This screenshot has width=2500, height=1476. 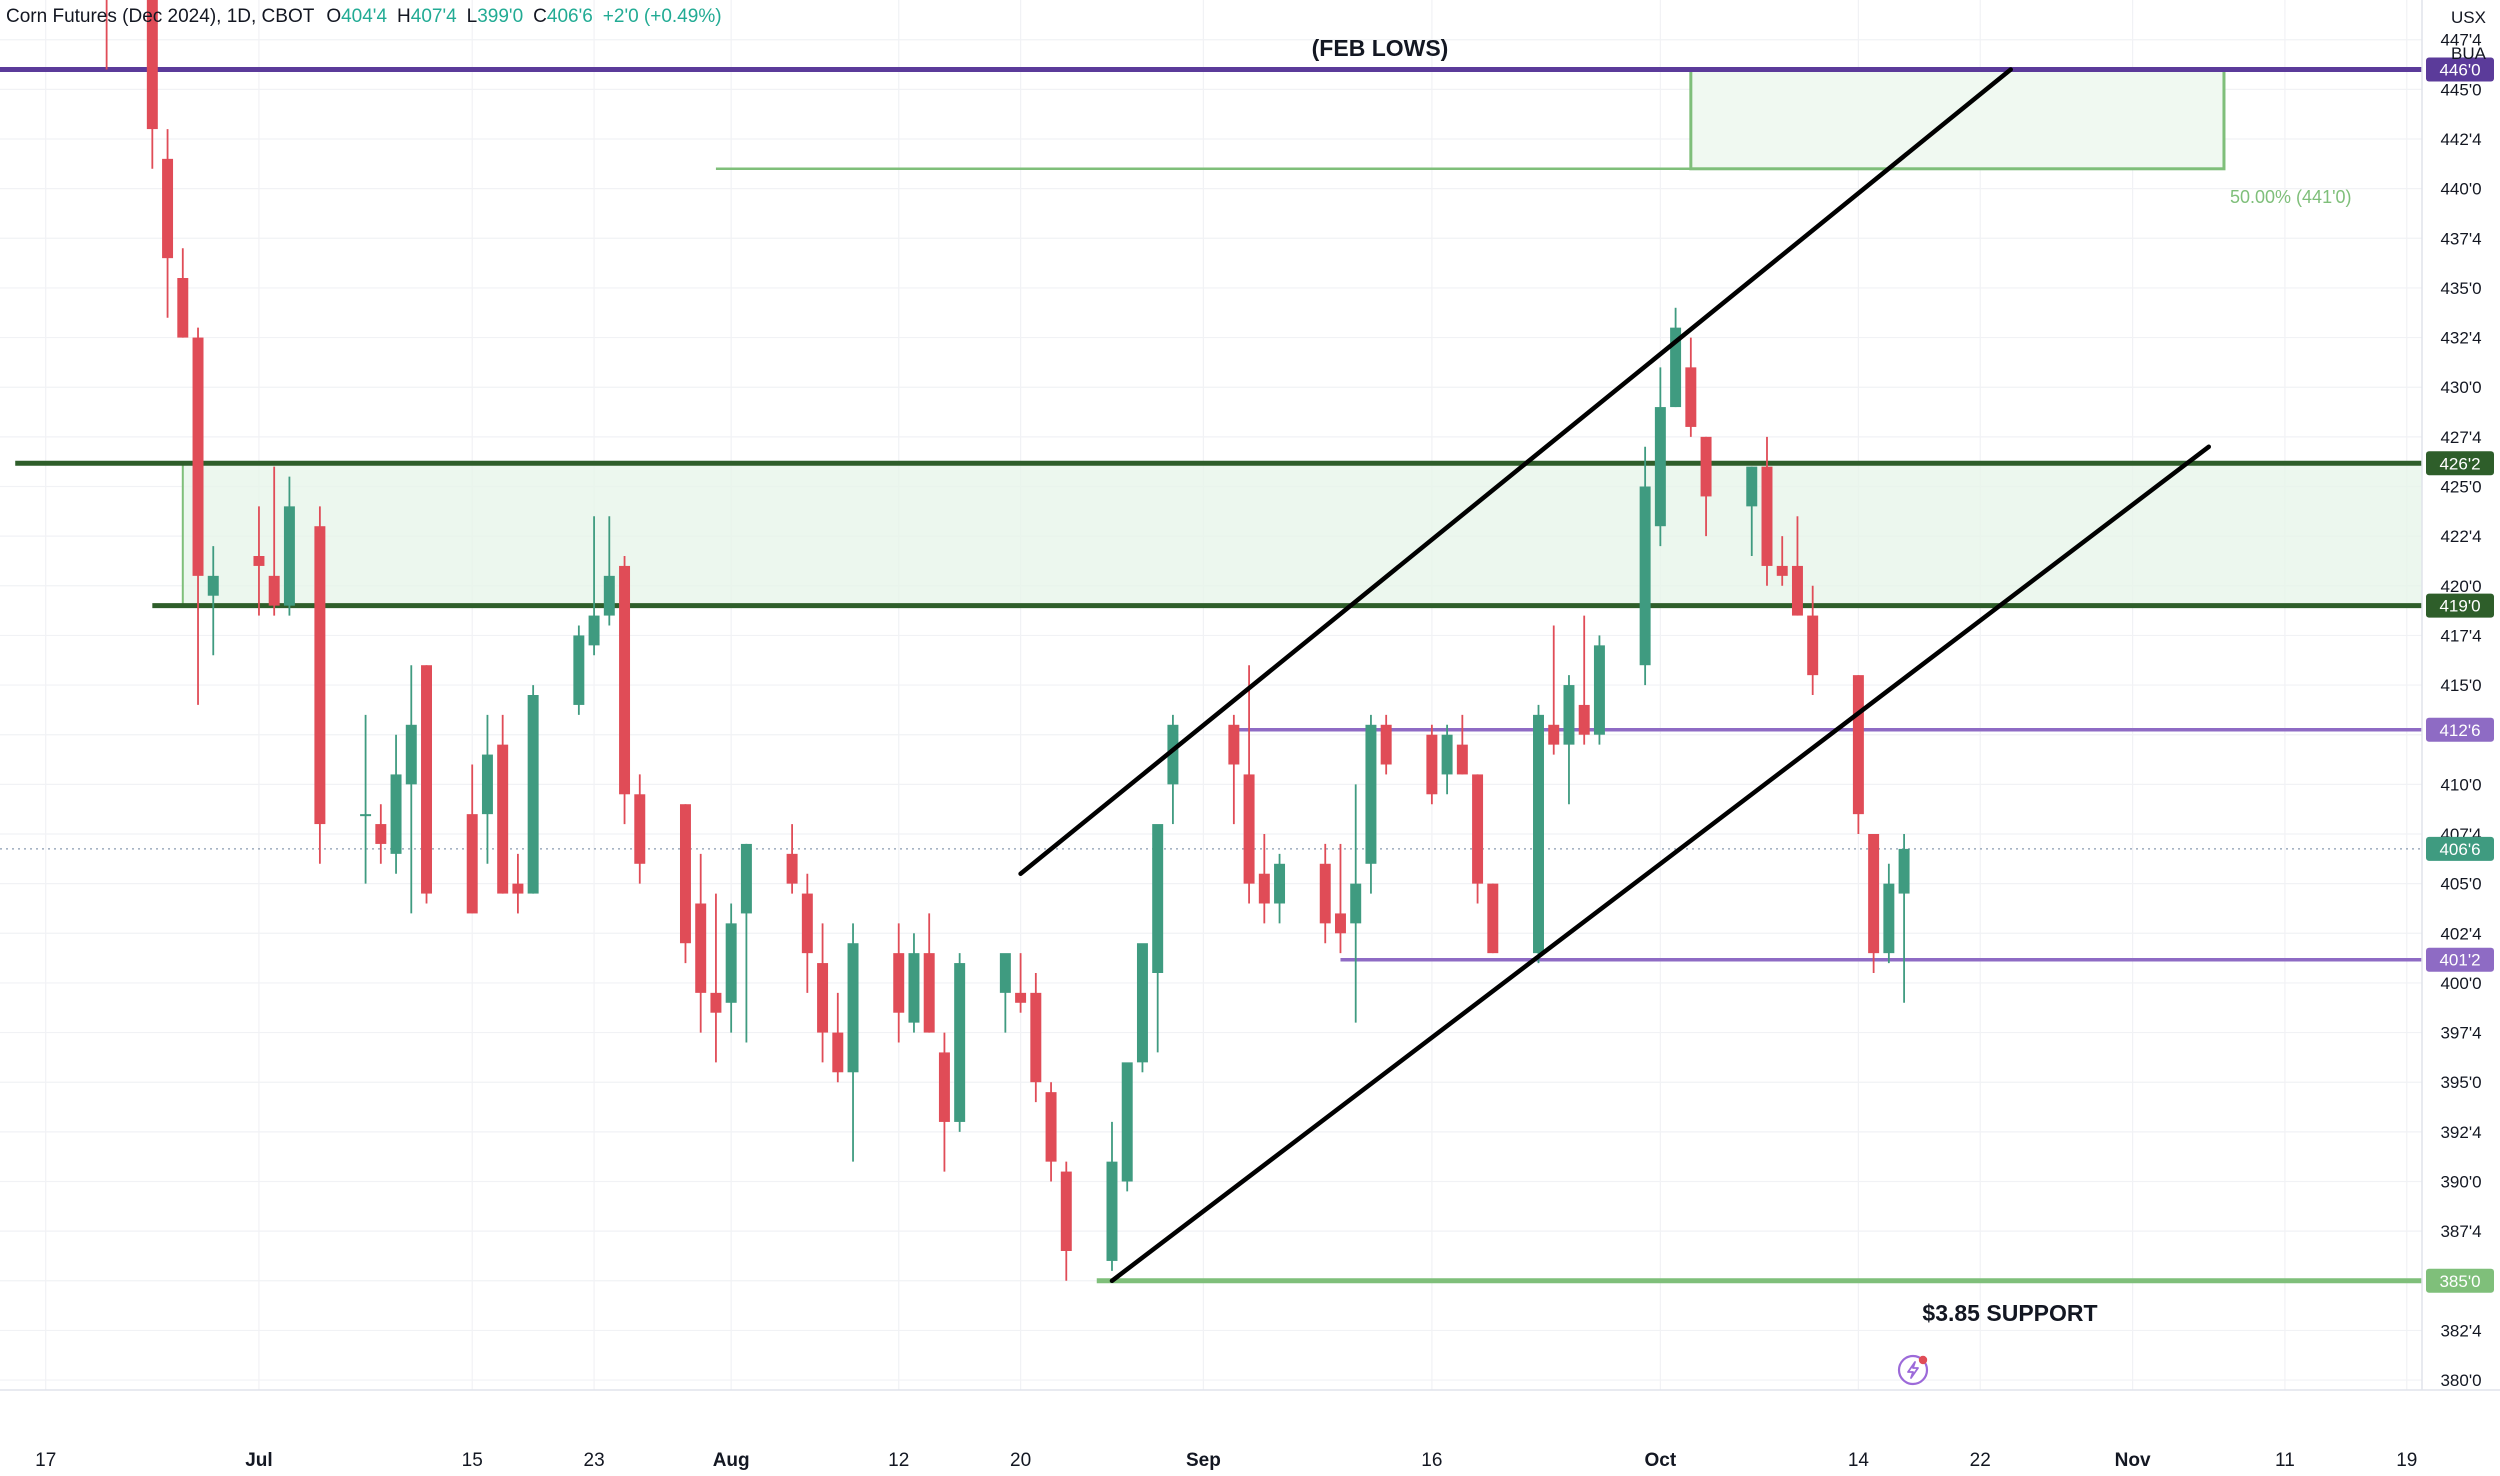 What do you see at coordinates (2460, 933) in the screenshot?
I see `price-tick-label: 402'4` at bounding box center [2460, 933].